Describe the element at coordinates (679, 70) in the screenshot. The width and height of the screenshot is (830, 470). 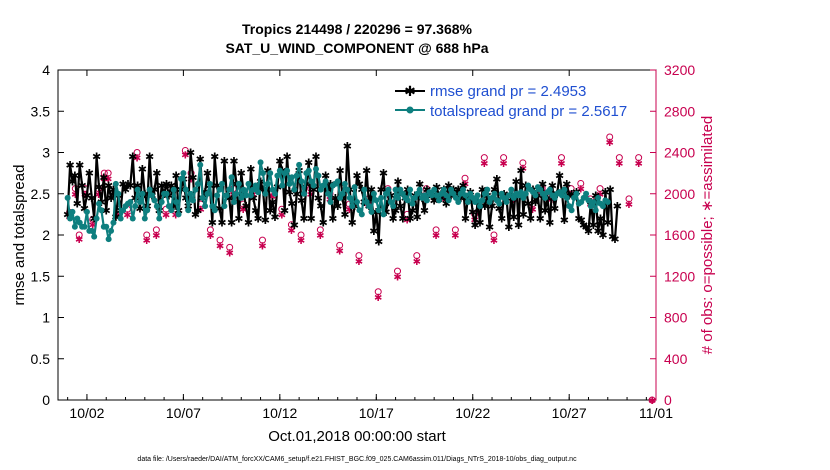
I see `y2-tick-label: 3200` at that location.